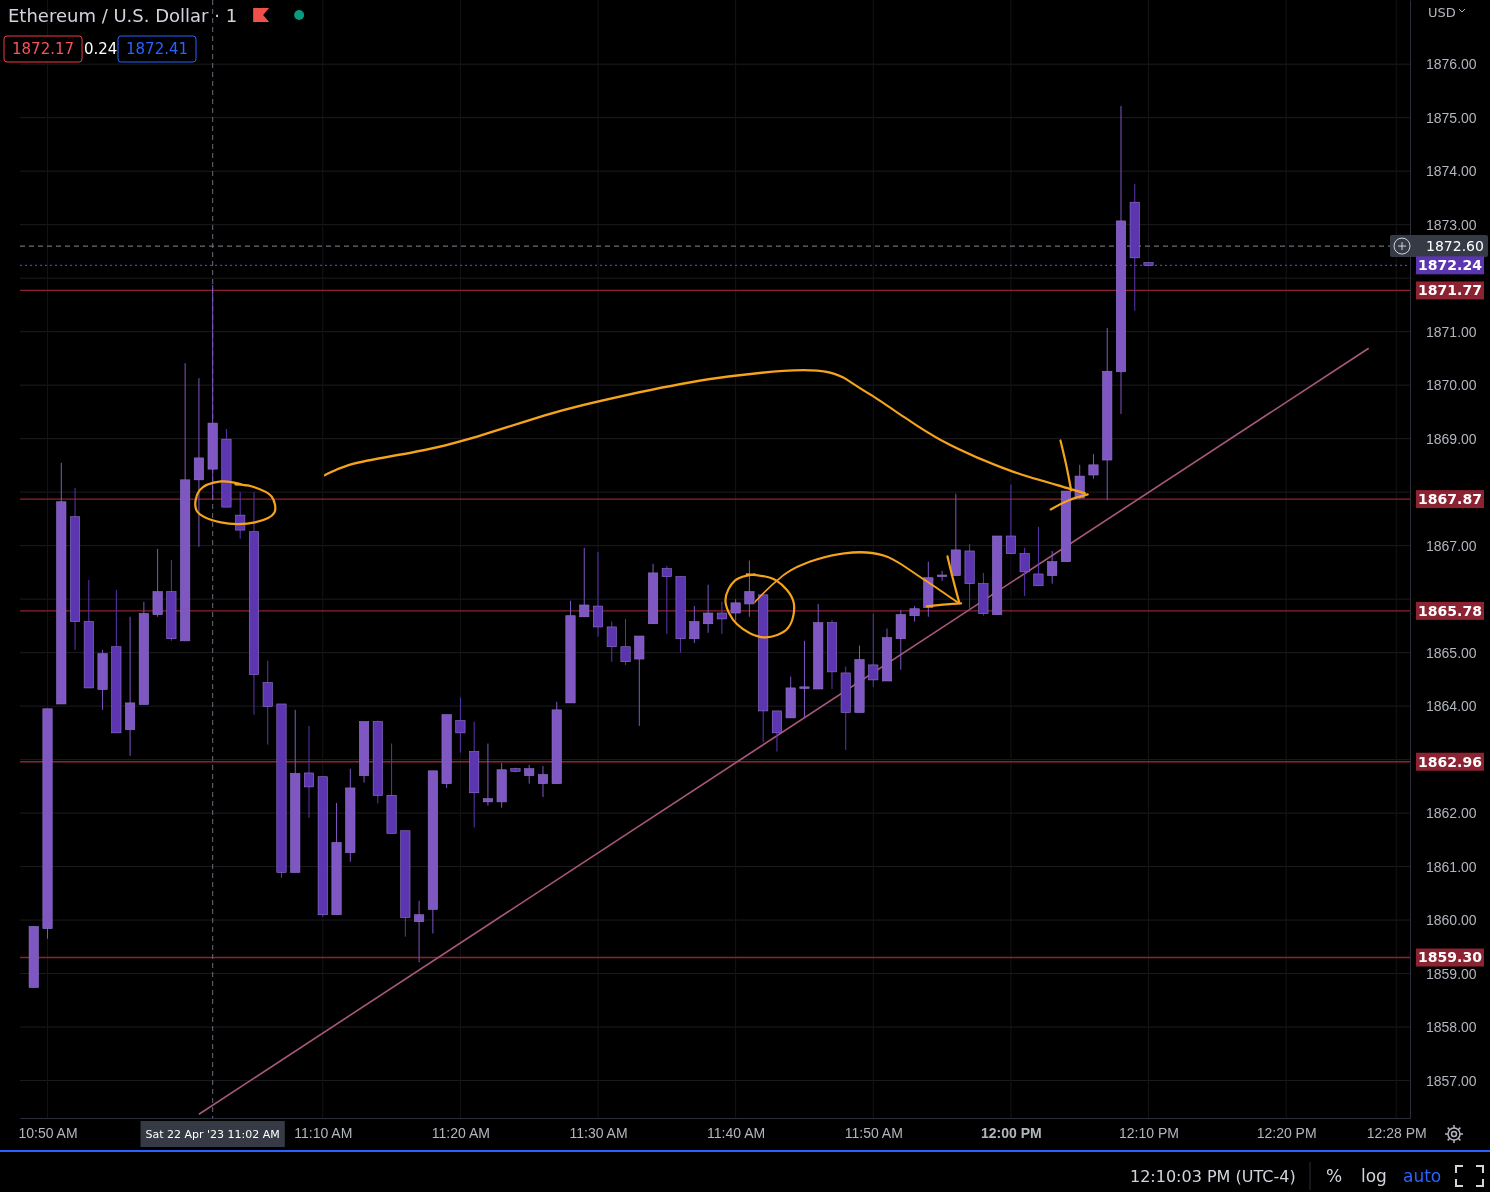  I want to click on x-tick-label: 12:00 PM, so click(1011, 1132).